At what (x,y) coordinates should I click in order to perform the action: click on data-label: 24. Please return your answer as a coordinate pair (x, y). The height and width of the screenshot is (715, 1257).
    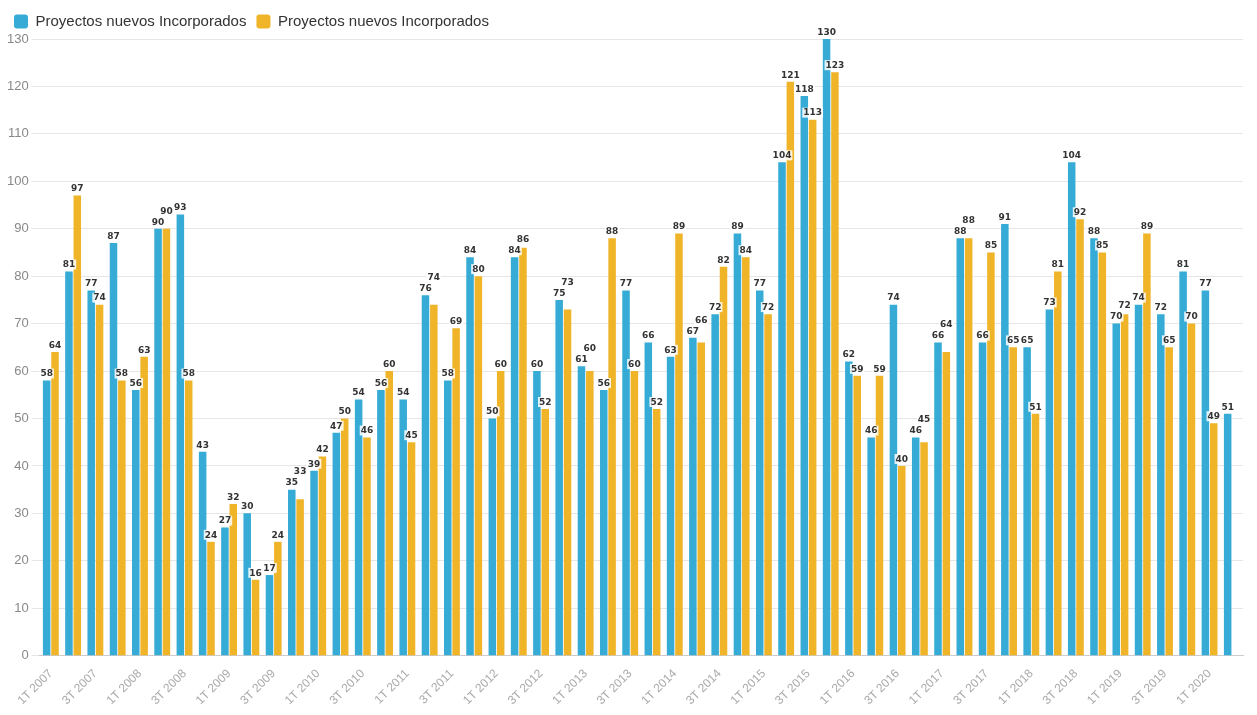
    Looking at the image, I should click on (211, 534).